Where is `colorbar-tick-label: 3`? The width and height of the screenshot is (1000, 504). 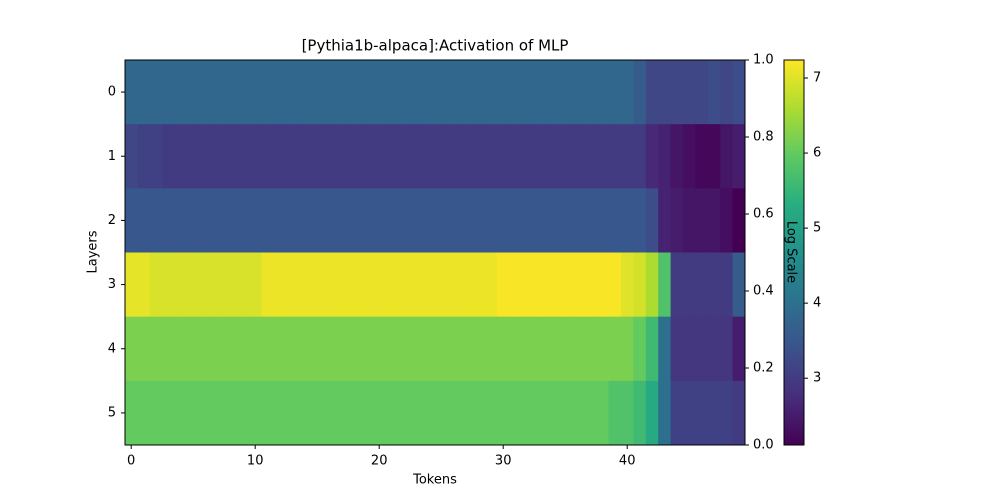 colorbar-tick-label: 3 is located at coordinates (817, 378).